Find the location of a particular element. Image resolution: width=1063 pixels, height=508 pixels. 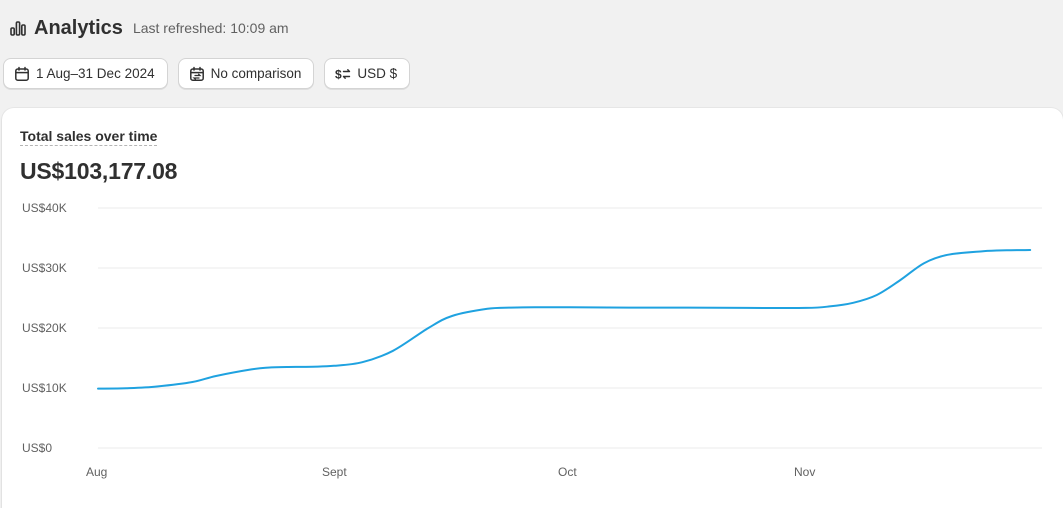

date-range-button: 1 Aug–31 Dec 2024 is located at coordinates (85, 73).